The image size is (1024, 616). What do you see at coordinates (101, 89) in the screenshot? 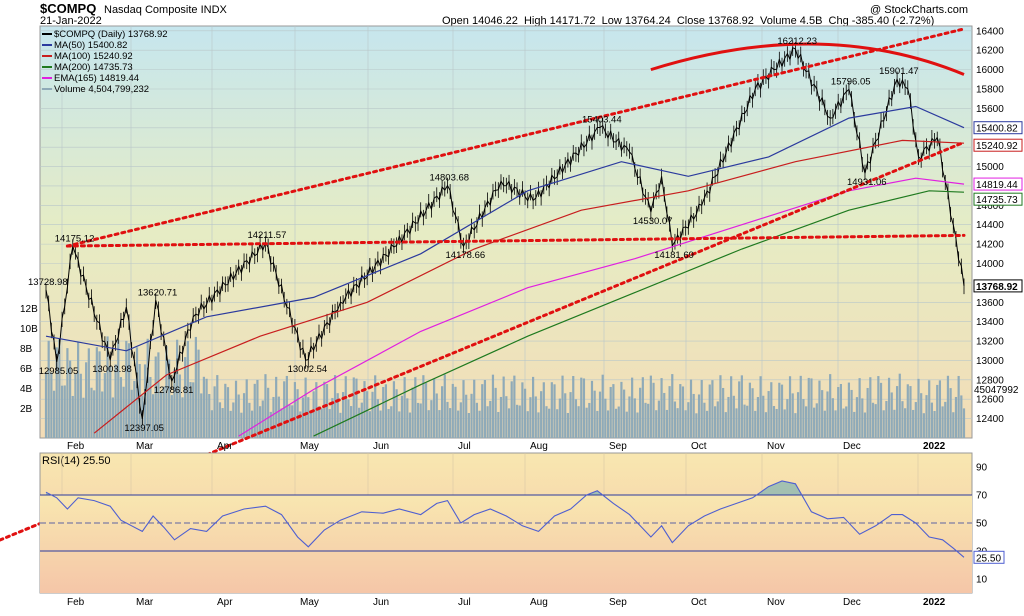
I see `legend-entry: Volume 4,504,799,232` at bounding box center [101, 89].